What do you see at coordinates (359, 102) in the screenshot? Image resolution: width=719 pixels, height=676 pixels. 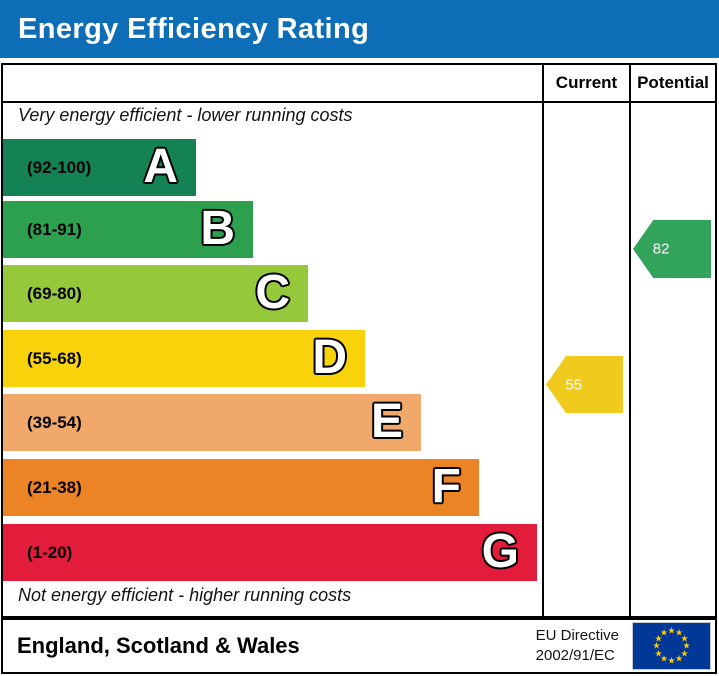 I see `header-divider` at bounding box center [359, 102].